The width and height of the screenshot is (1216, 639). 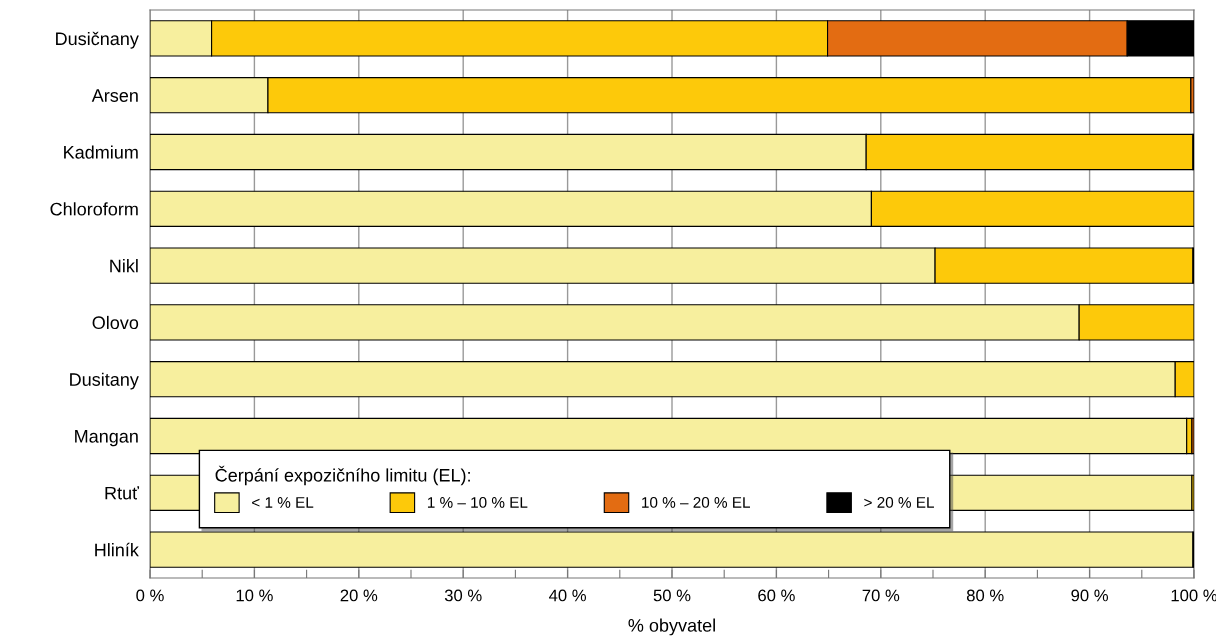 I want to click on legend-title: Čerpání expozičního limitu (EL):, so click(x=342, y=475).